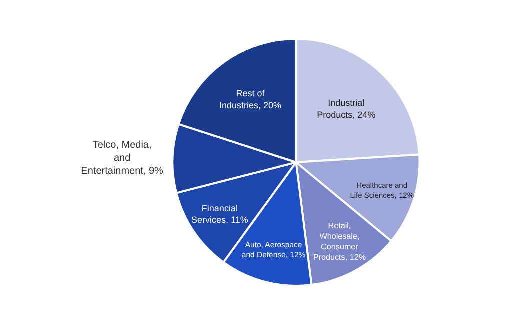  I want to click on slice-label: Financial Services, 11%, so click(220, 215).